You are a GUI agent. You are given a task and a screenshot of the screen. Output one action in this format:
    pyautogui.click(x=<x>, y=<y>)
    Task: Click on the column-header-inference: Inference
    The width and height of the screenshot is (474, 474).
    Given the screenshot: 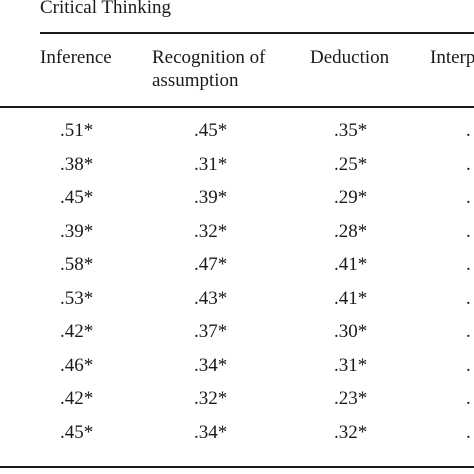 What is the action you would take?
    pyautogui.click(x=76, y=57)
    